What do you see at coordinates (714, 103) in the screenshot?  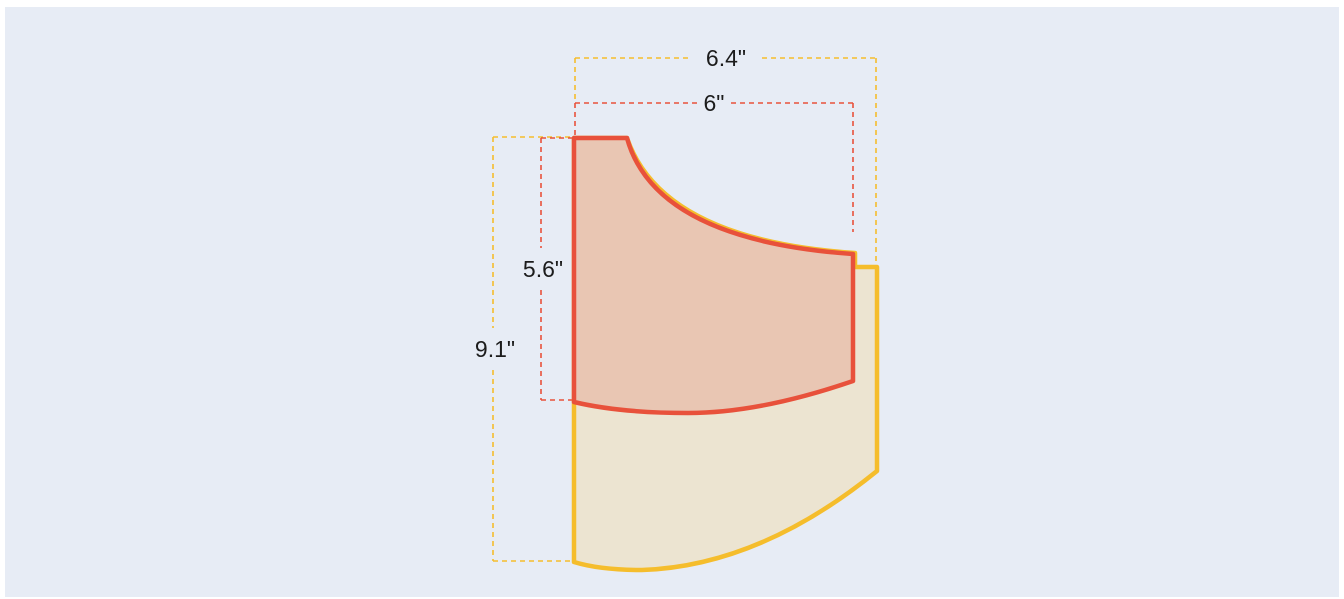 I see `small-width-label: 6"` at bounding box center [714, 103].